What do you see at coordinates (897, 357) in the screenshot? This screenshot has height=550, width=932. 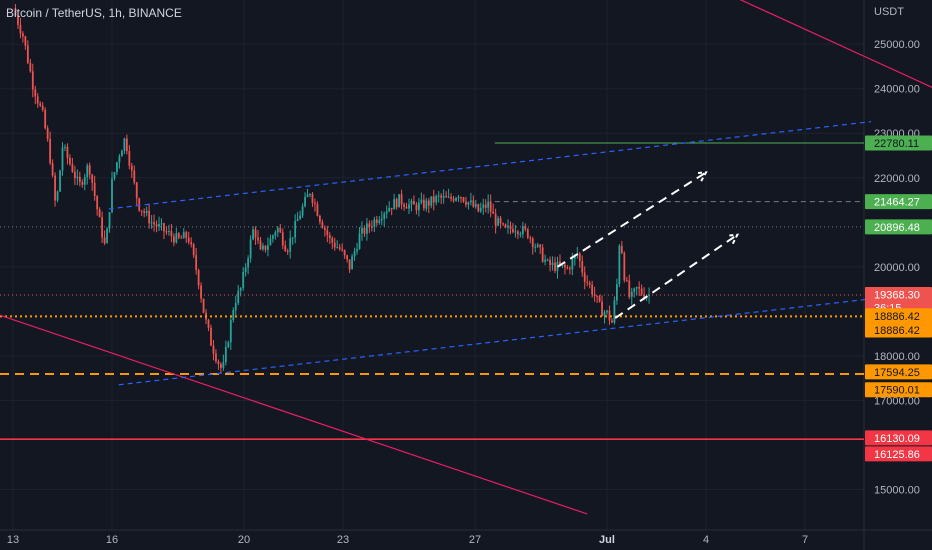 I see `price-tick-label: 18000.00` at bounding box center [897, 357].